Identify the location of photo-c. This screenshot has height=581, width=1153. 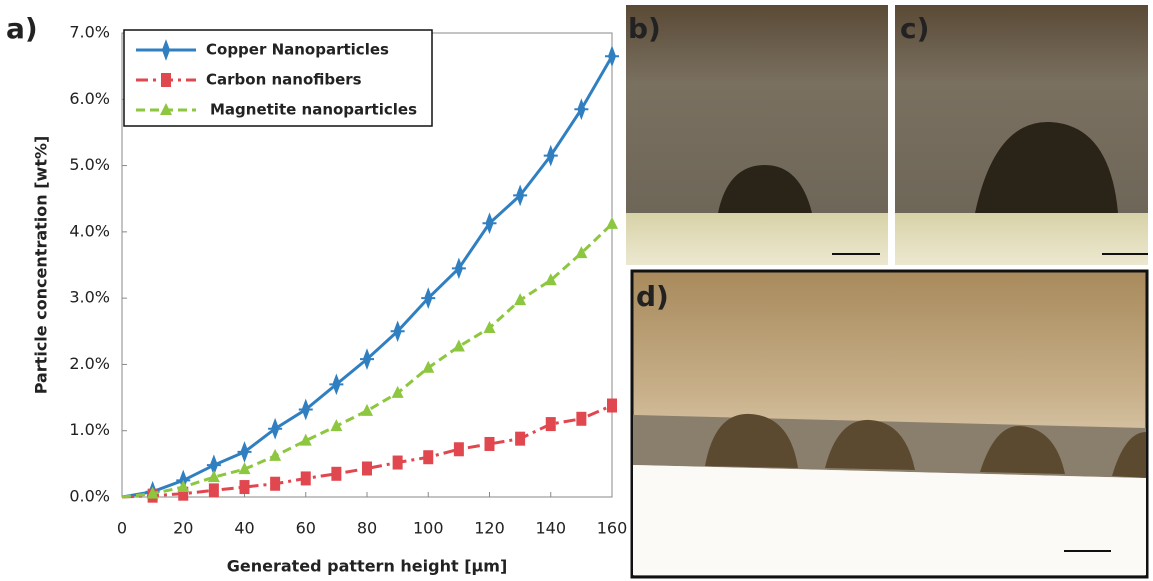
(1021, 135).